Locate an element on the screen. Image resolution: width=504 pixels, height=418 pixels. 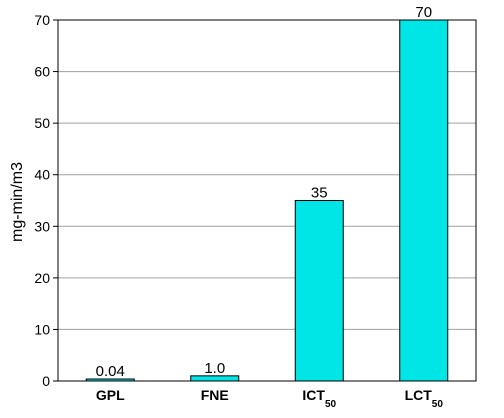
y-tick-label: 0 is located at coordinates (46, 381).